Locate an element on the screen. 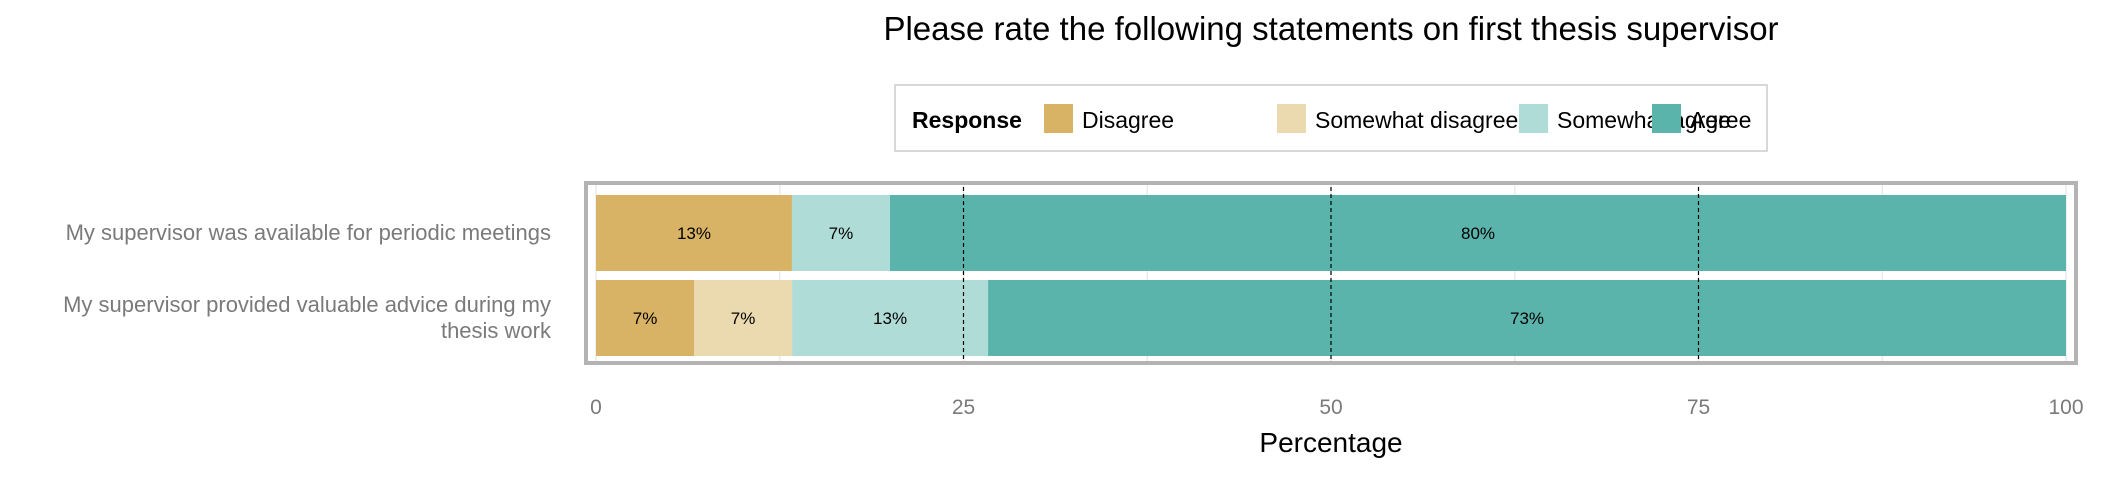  legend-box is located at coordinates (1331, 118).